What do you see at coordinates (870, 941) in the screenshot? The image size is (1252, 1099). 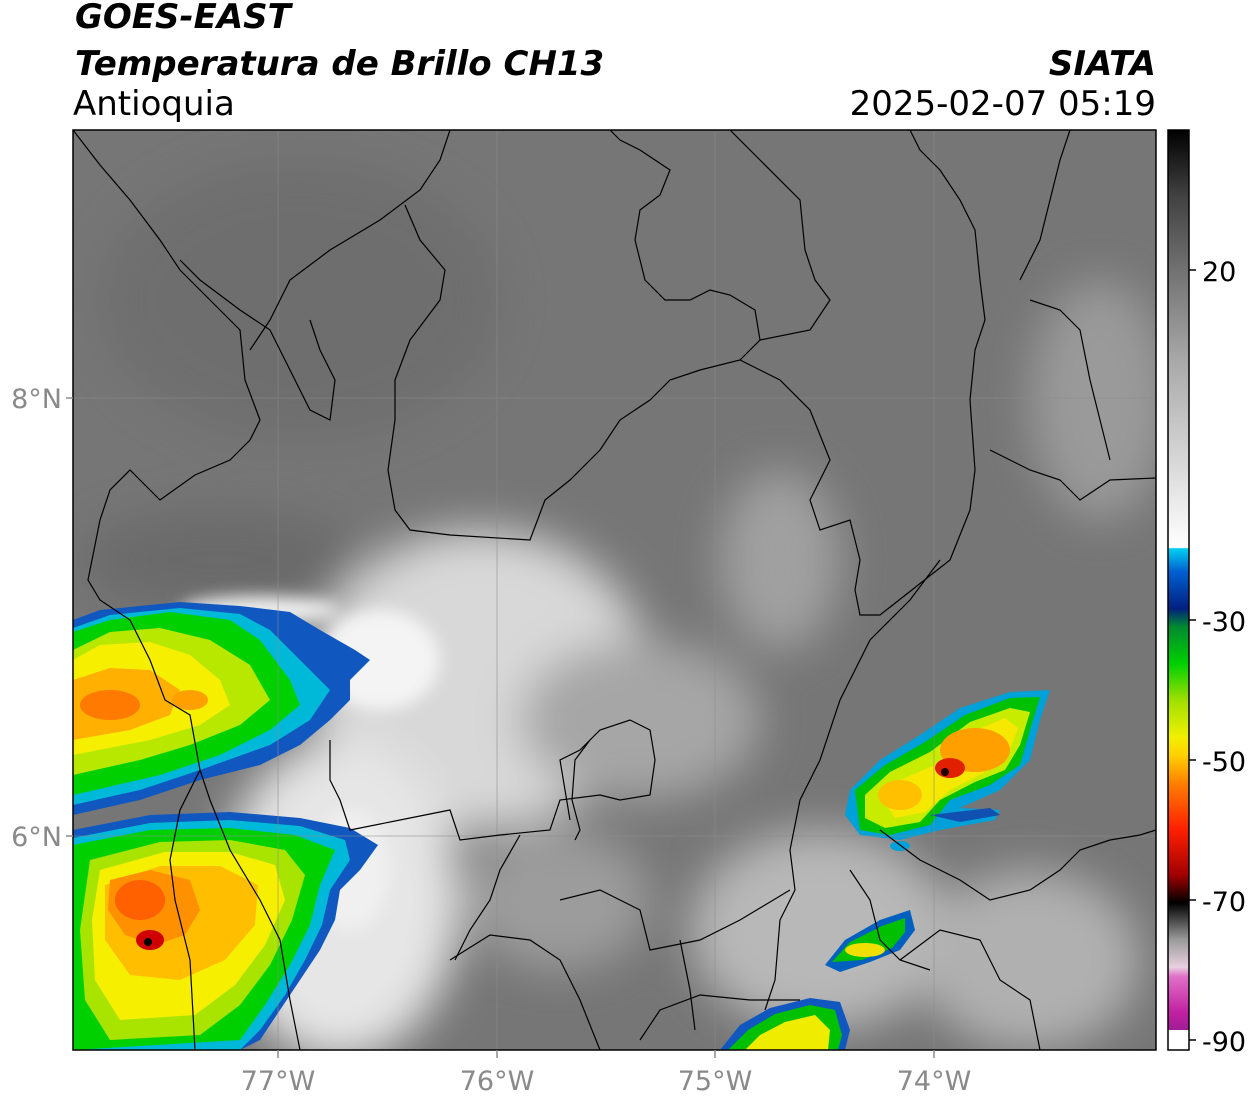 I see `storm-cell-small` at bounding box center [870, 941].